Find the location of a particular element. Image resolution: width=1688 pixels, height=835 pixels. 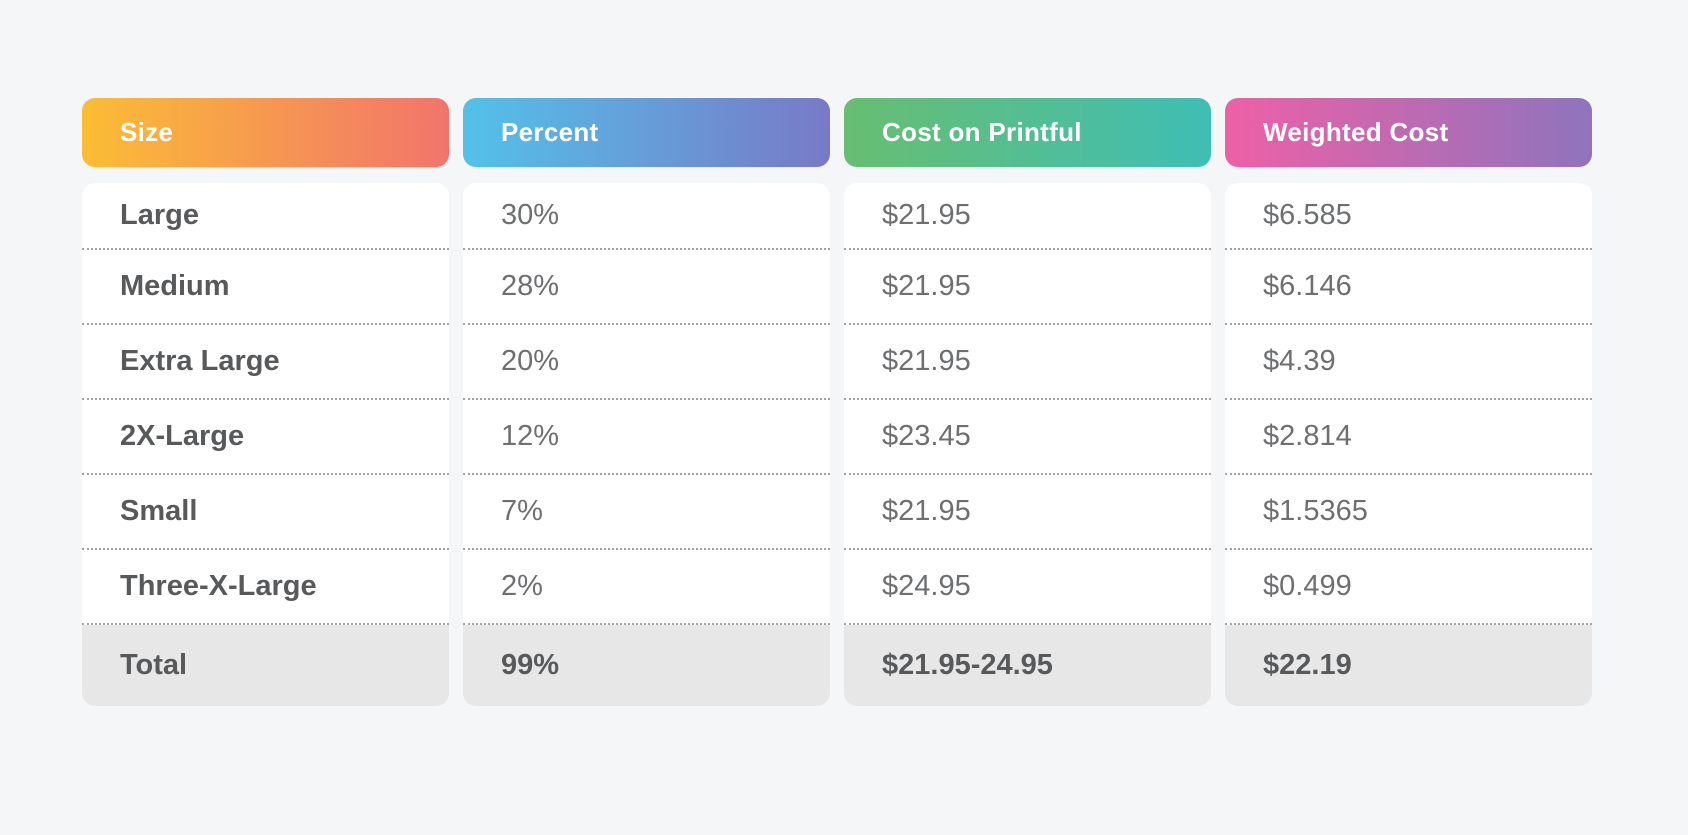

table-cell: 30% is located at coordinates (646, 216).